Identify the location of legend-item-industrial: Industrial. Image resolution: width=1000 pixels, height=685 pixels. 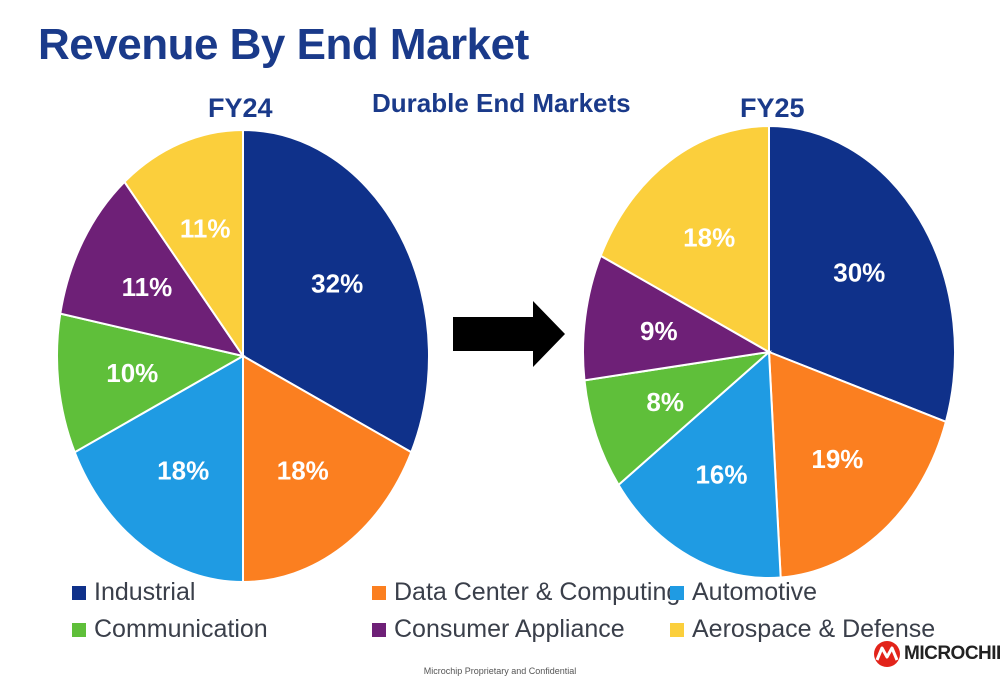
(133, 592).